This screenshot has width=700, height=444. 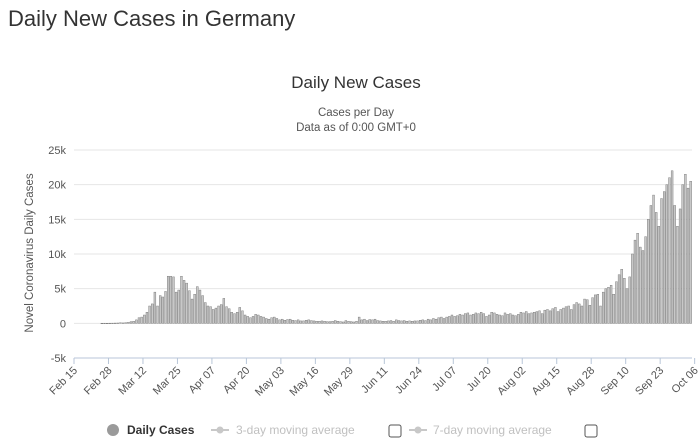 I want to click on checkbox-7-day-average, so click(x=591, y=431).